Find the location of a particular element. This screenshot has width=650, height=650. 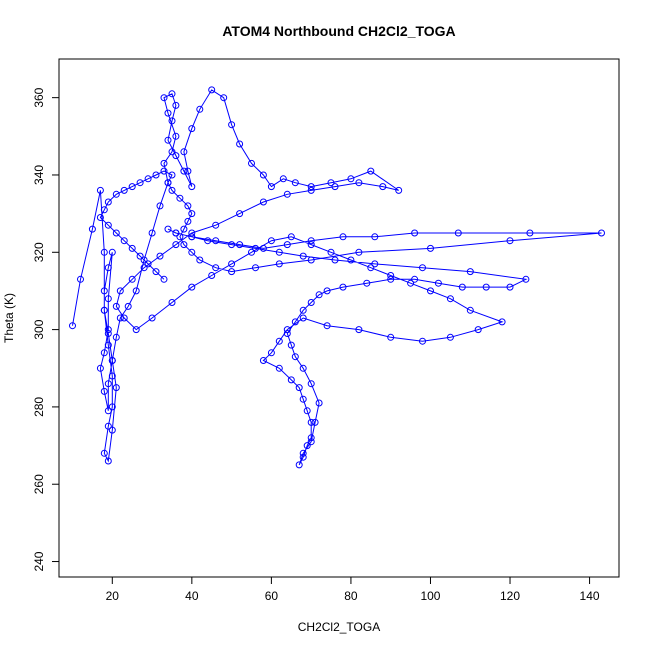

y-tick-label: 320 is located at coordinates (39, 252).